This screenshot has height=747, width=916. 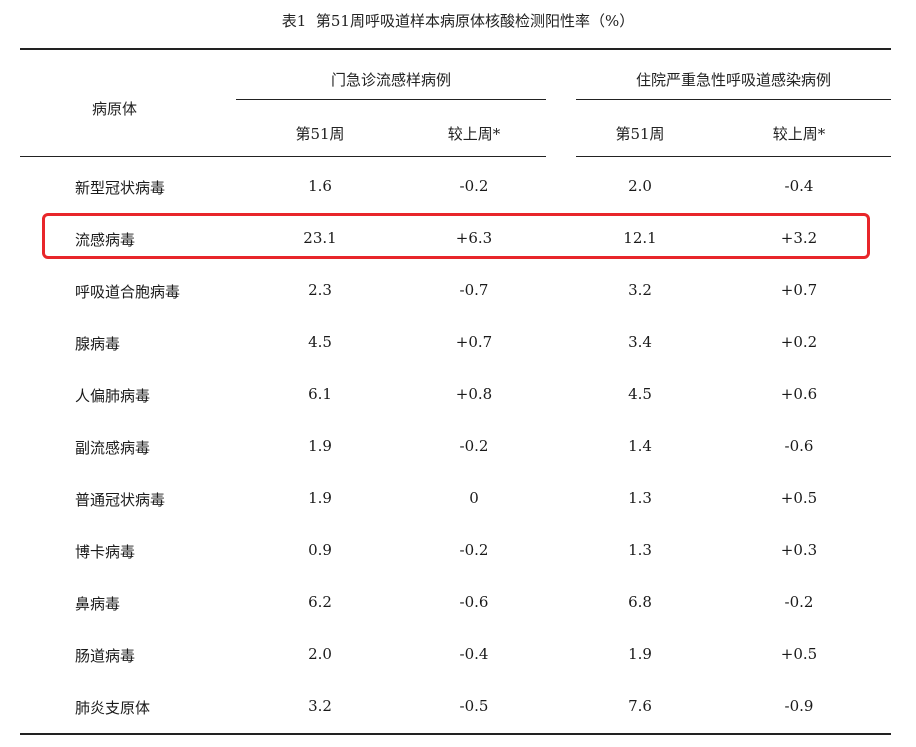 What do you see at coordinates (733, 80) in the screenshot?
I see `header-inpatient-group: 住院严重急性呼吸道感染病例` at bounding box center [733, 80].